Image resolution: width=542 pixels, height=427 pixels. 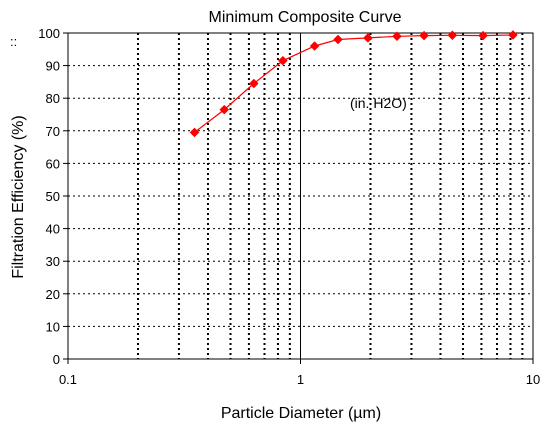 I want to click on y-tick-label: 40, so click(x=53, y=229).